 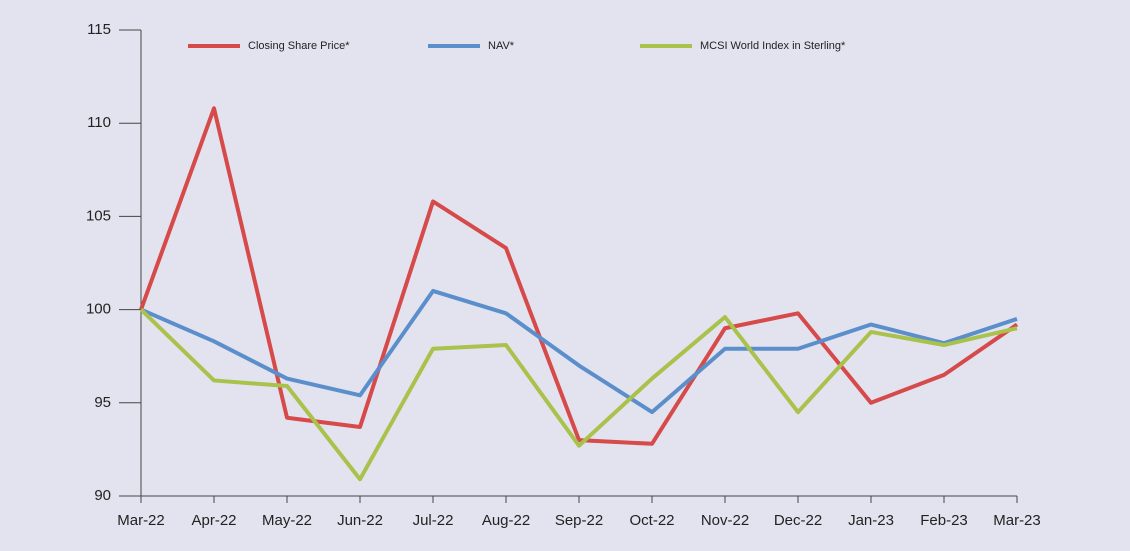 I want to click on y-tick-label: 110, so click(x=99, y=122).